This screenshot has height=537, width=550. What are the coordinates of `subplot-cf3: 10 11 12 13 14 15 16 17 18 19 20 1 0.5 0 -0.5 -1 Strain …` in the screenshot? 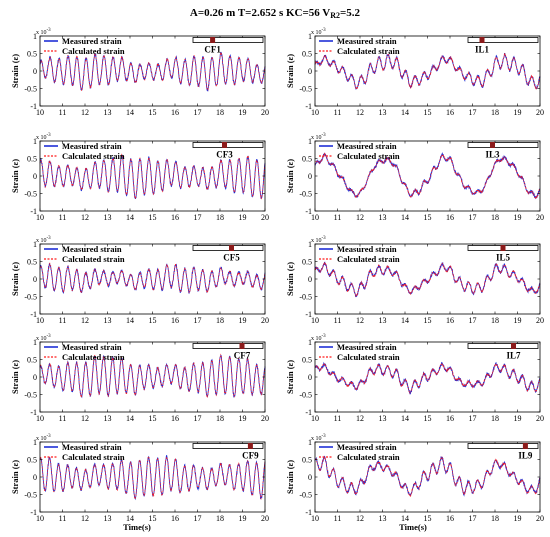 It's located at (139, 177).